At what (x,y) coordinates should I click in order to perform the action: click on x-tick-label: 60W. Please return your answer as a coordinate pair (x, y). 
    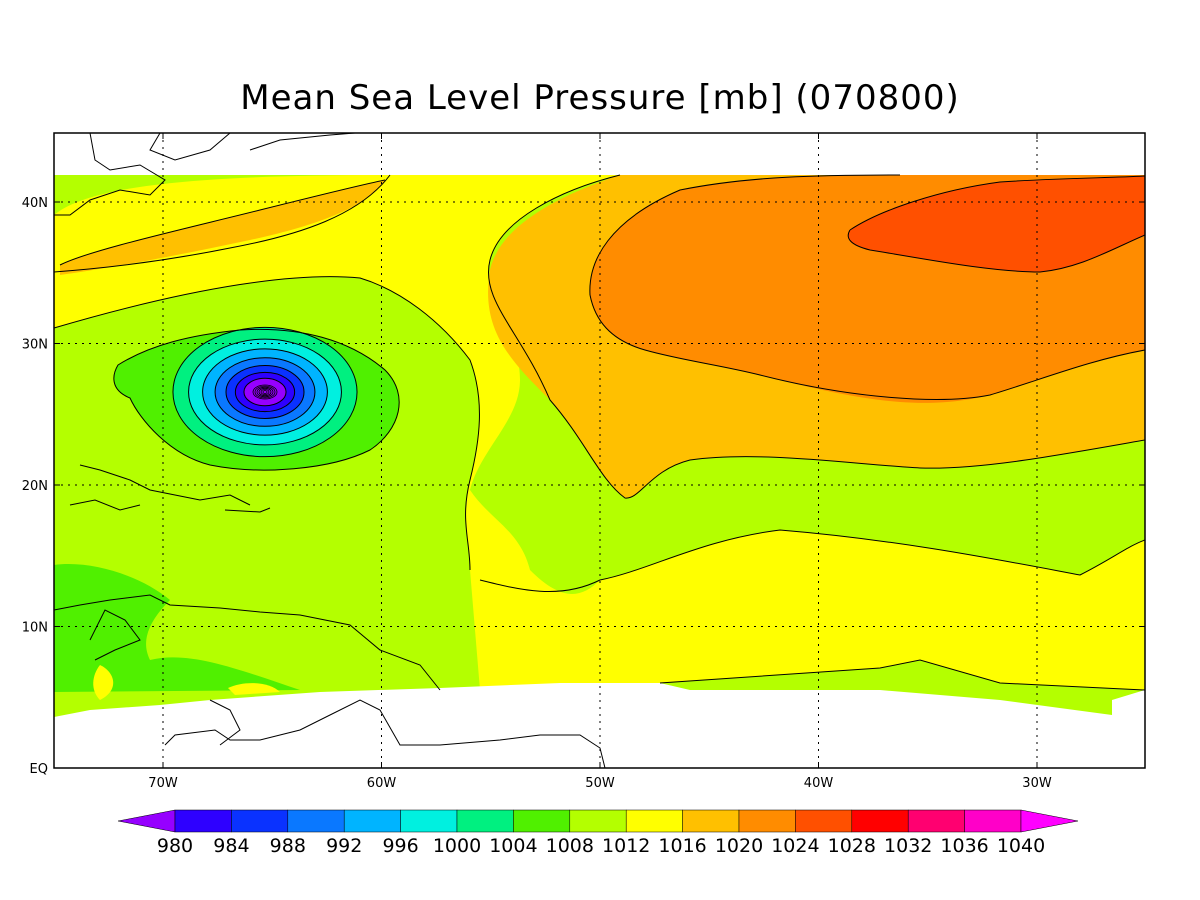
    Looking at the image, I should click on (382, 783).